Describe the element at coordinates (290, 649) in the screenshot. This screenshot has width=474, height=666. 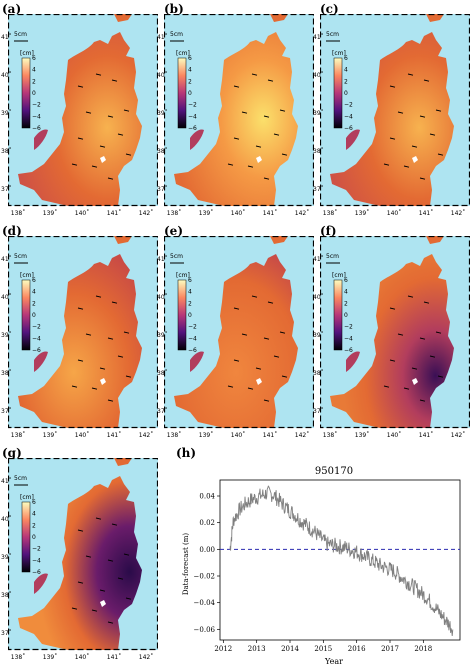
I see `x-tick-label: 2014` at that location.